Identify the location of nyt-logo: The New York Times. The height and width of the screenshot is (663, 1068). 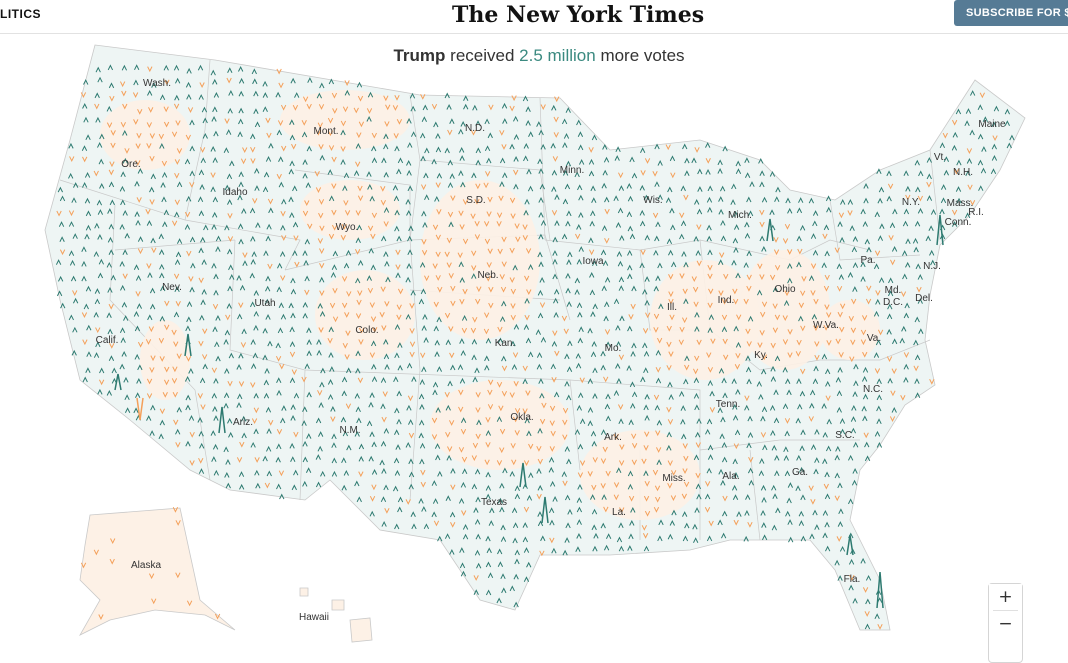
(578, 15).